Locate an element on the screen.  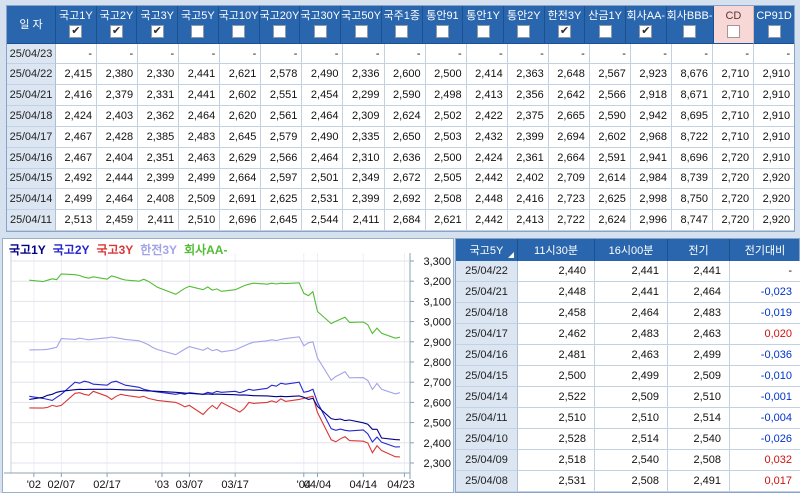
value-cell: 2,440 is located at coordinates (556, 271).